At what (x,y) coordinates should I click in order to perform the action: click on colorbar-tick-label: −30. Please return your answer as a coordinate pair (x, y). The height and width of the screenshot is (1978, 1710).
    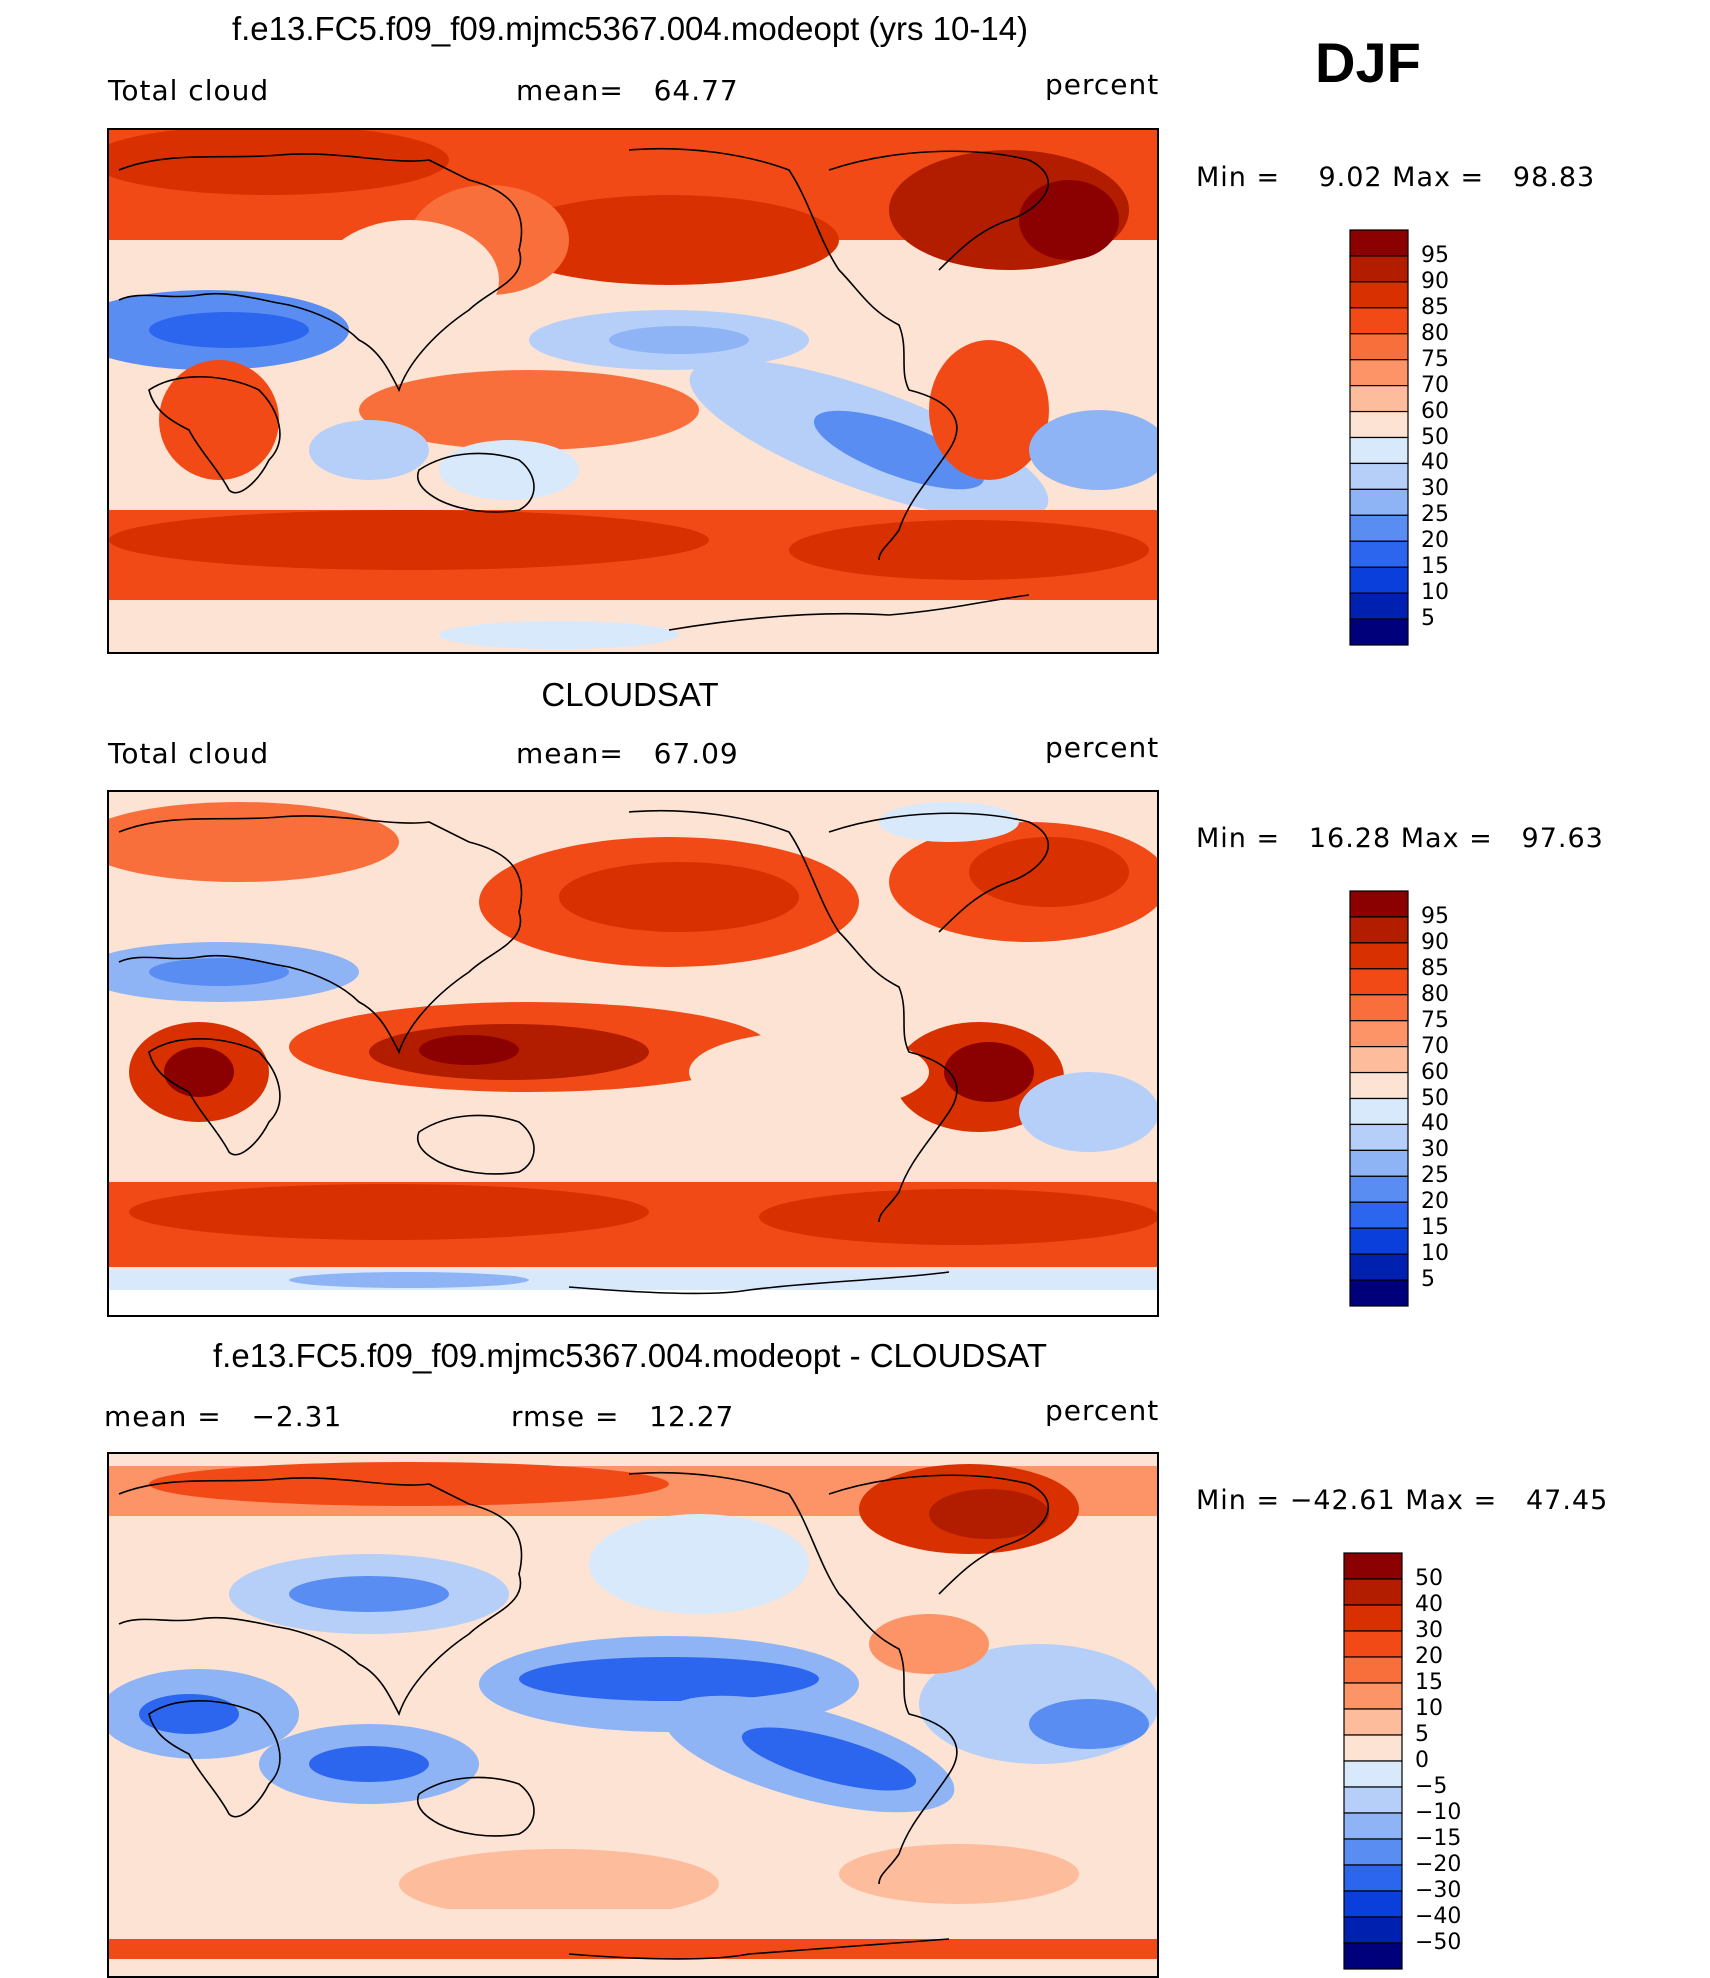
    Looking at the image, I should click on (1438, 1890).